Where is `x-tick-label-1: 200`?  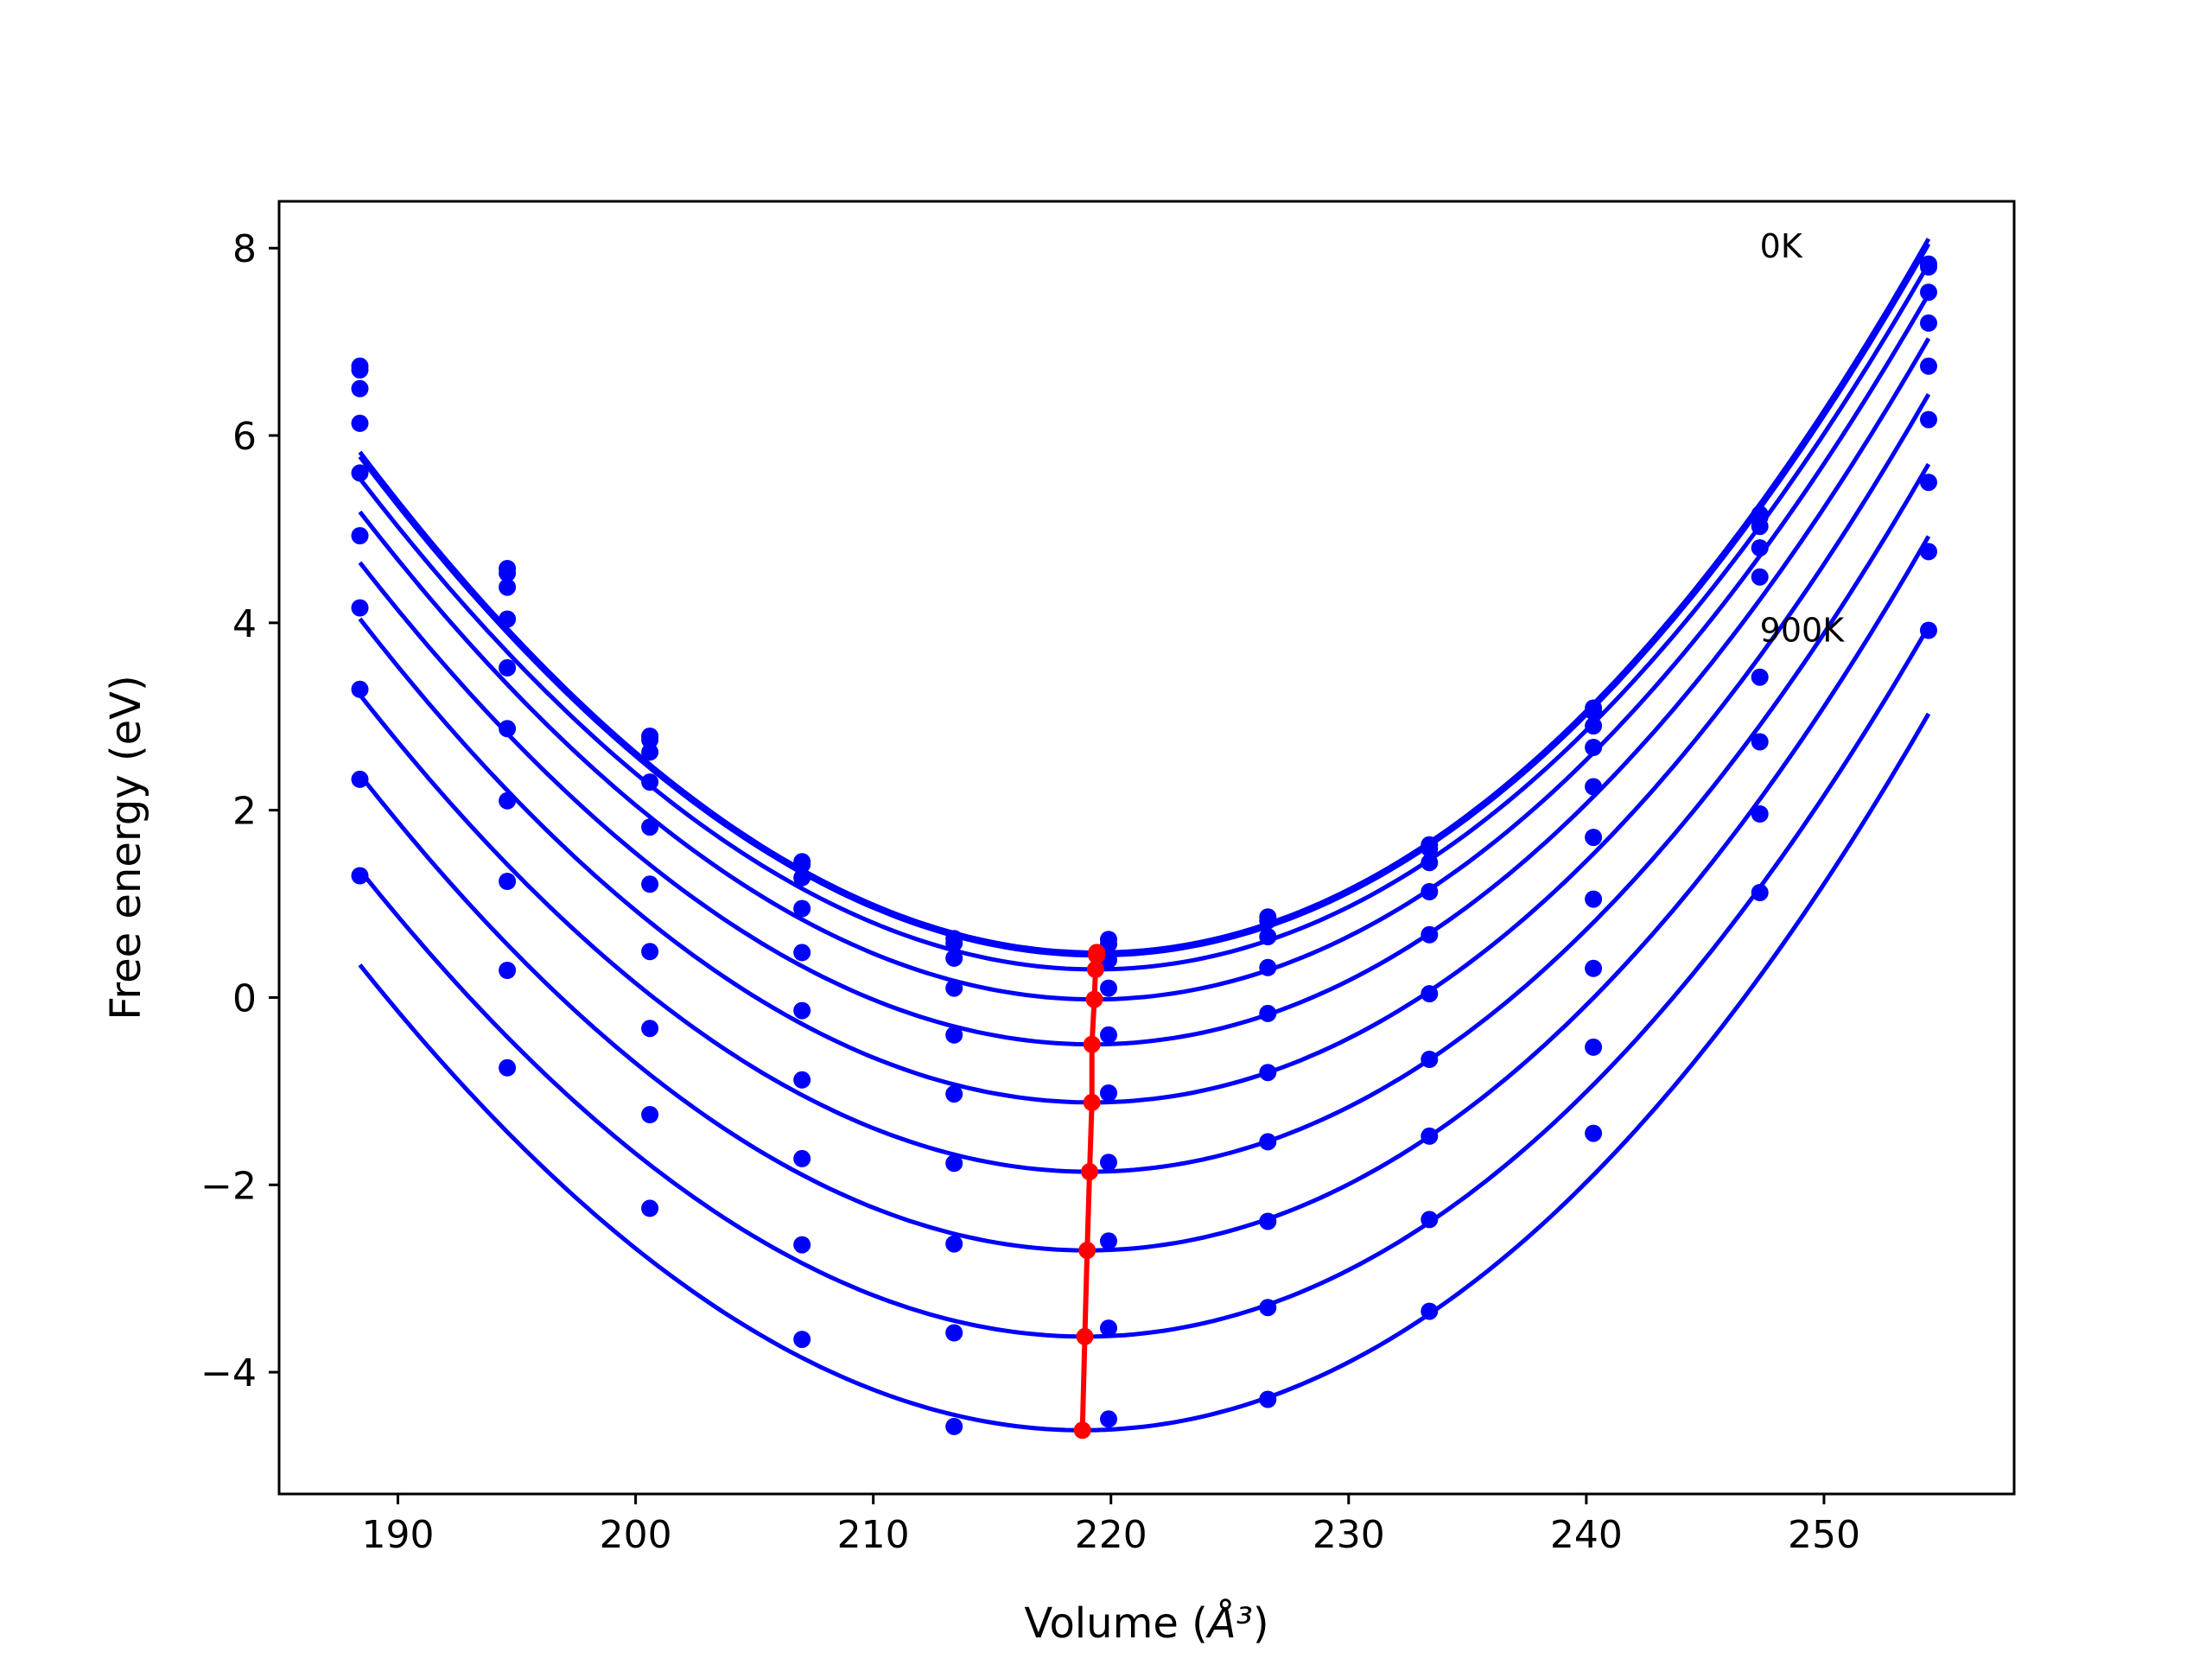
x-tick-label-1: 200 is located at coordinates (636, 1535).